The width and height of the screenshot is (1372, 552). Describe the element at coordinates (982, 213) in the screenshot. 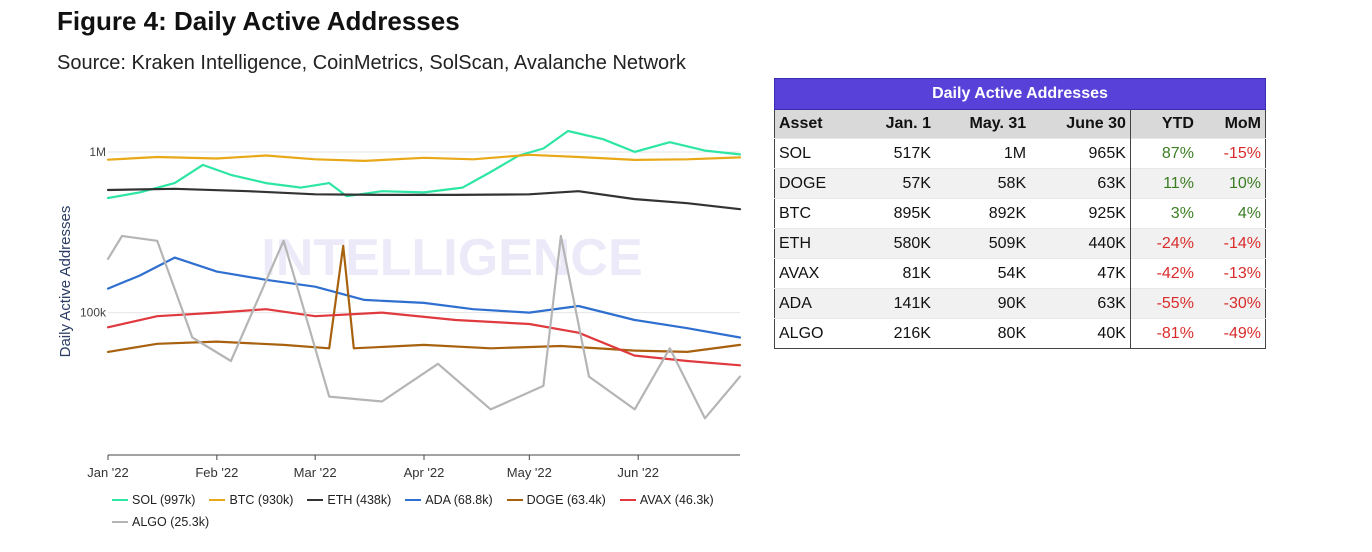

I see `value-cell: 892K` at that location.